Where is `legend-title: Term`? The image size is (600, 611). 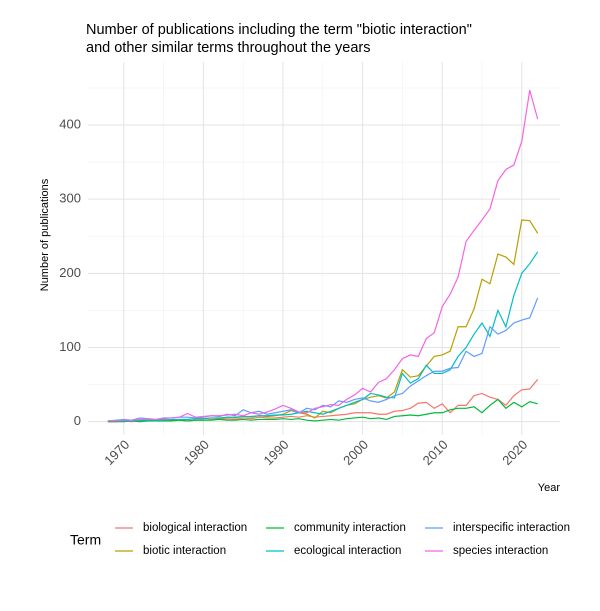
legend-title: Term is located at coordinates (85, 540).